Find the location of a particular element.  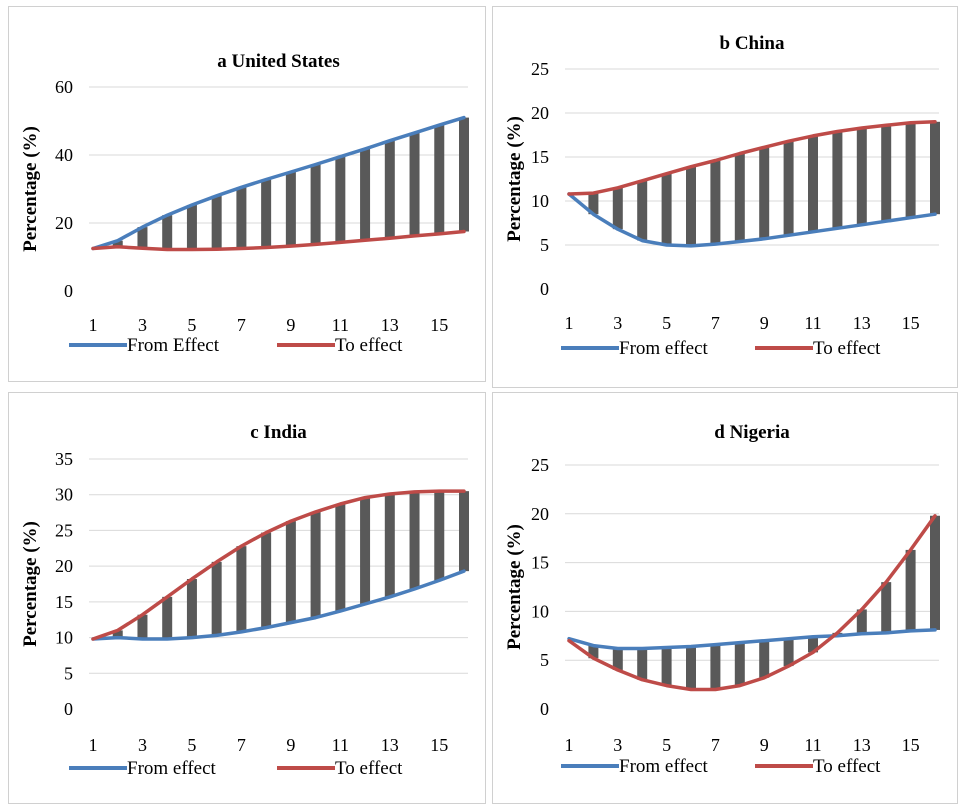

legend-label: From effect is located at coordinates (172, 768).